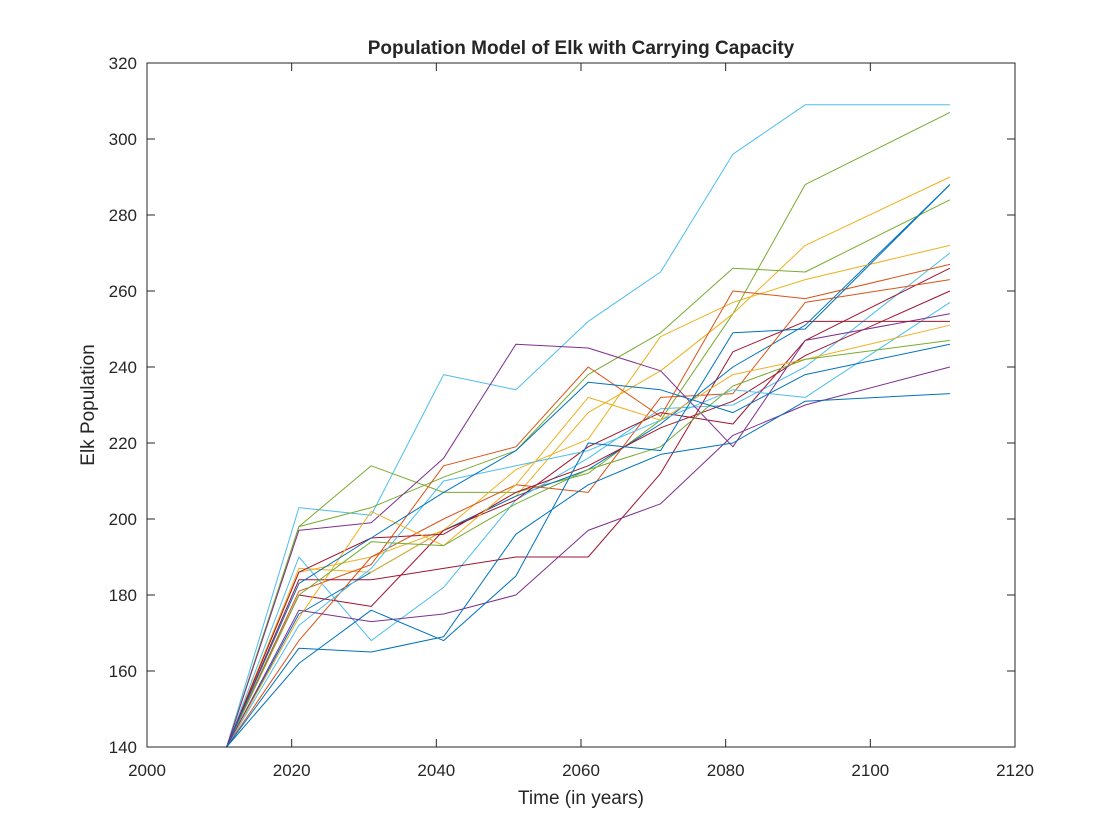 Image resolution: width=1120 pixels, height=840 pixels. Describe the element at coordinates (292, 770) in the screenshot. I see `x-tick-label: 2020` at that location.